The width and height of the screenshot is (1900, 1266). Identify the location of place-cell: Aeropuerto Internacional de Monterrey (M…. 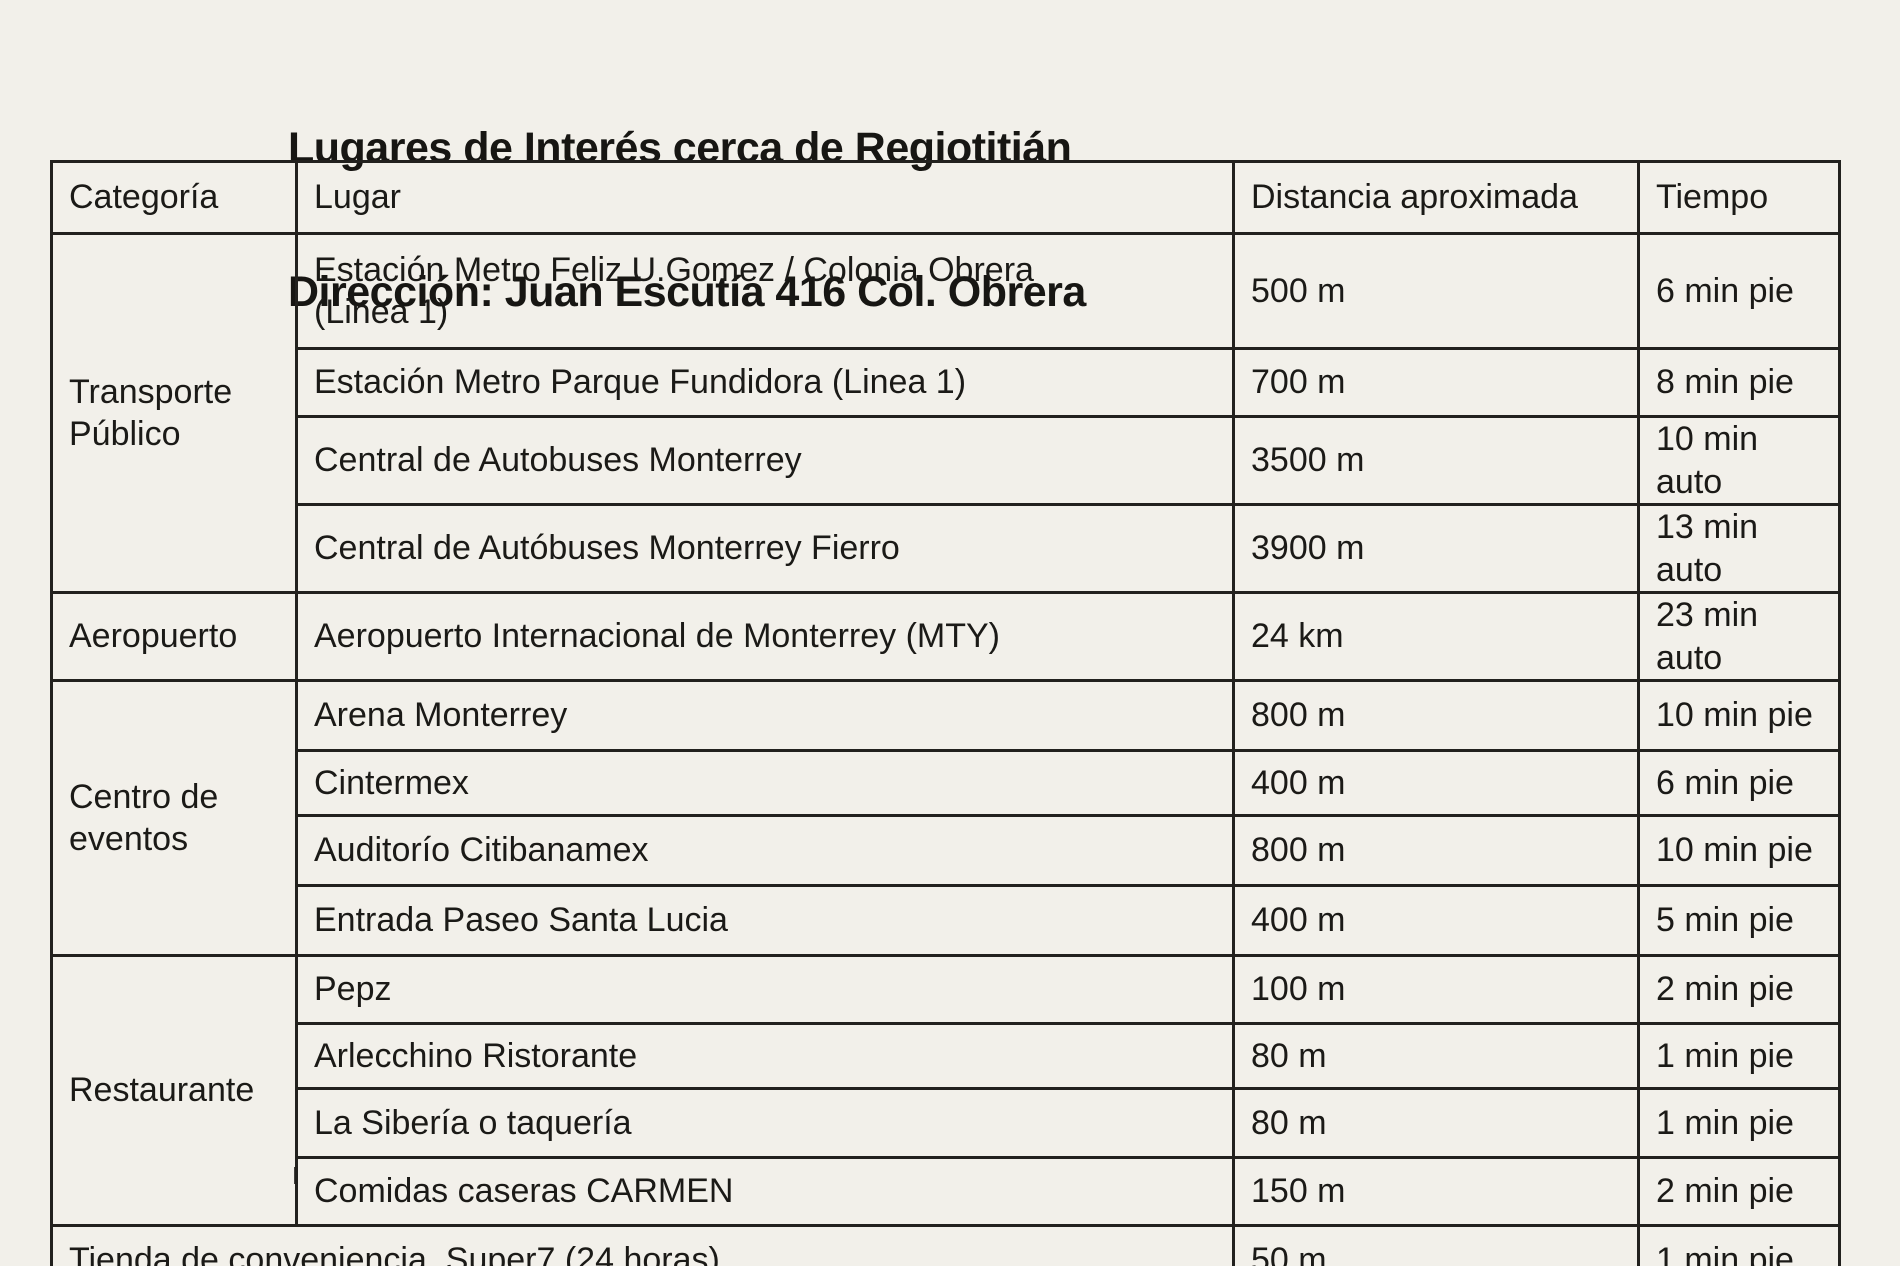
(765, 636).